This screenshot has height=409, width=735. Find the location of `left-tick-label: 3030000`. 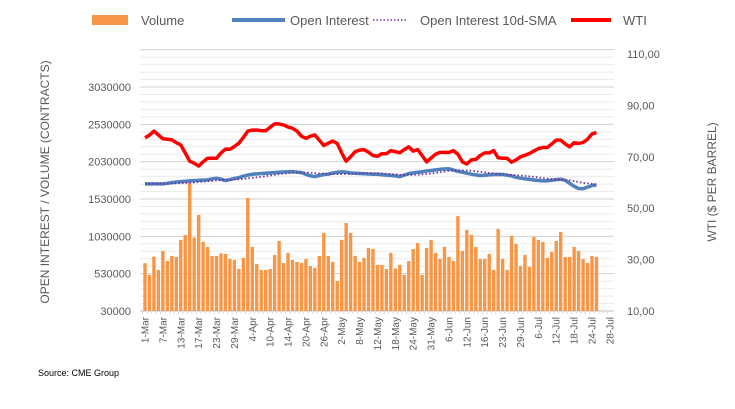

left-tick-label: 3030000 is located at coordinates (109, 88).